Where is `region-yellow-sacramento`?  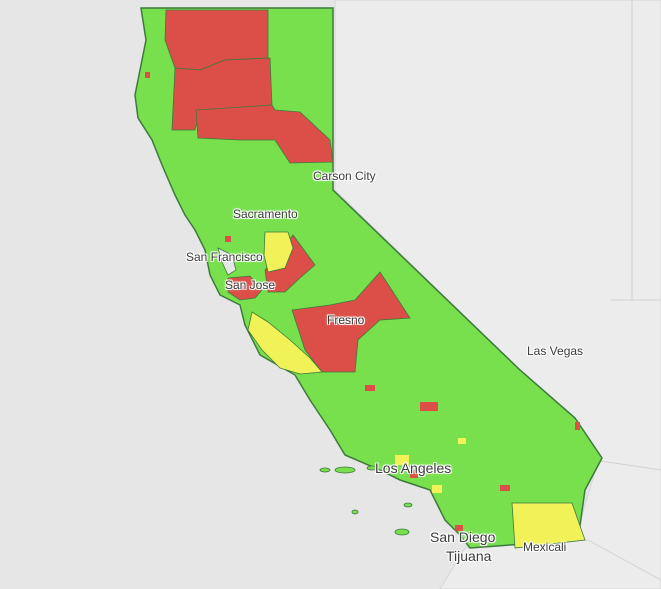
region-yellow-sacramento is located at coordinates (278, 252).